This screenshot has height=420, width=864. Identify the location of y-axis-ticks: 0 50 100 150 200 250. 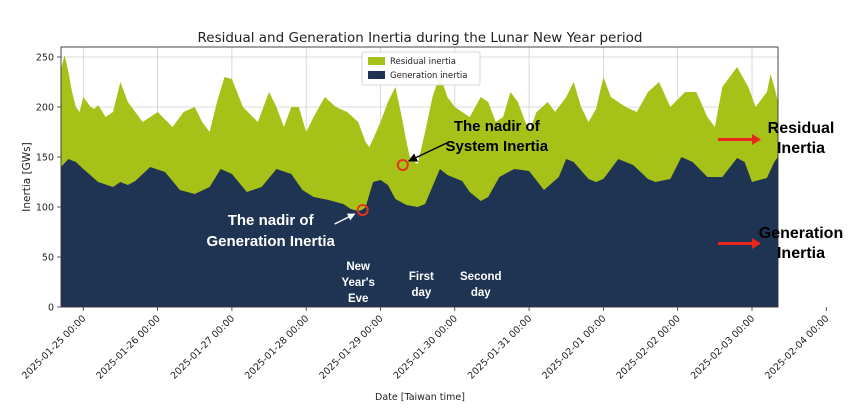
(48, 183).